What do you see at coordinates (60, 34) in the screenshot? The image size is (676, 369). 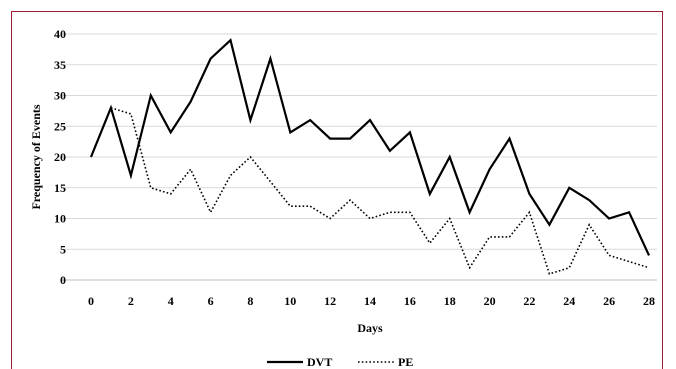 I see `y-tick-label: 40` at bounding box center [60, 34].